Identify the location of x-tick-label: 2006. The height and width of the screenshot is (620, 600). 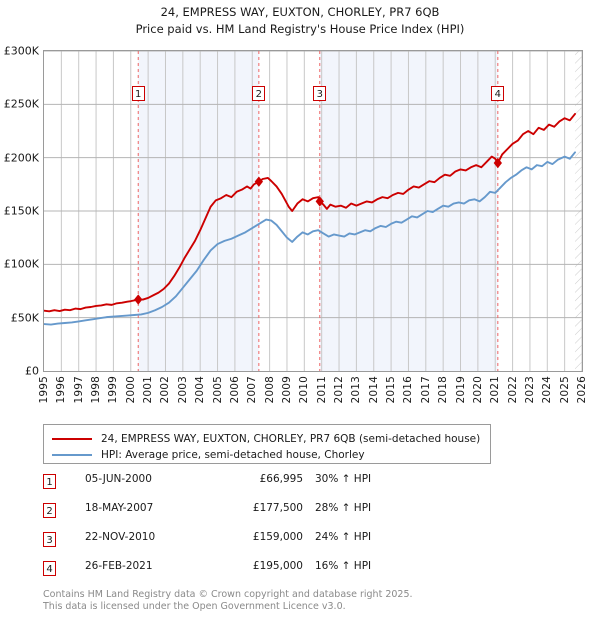
(234, 390).